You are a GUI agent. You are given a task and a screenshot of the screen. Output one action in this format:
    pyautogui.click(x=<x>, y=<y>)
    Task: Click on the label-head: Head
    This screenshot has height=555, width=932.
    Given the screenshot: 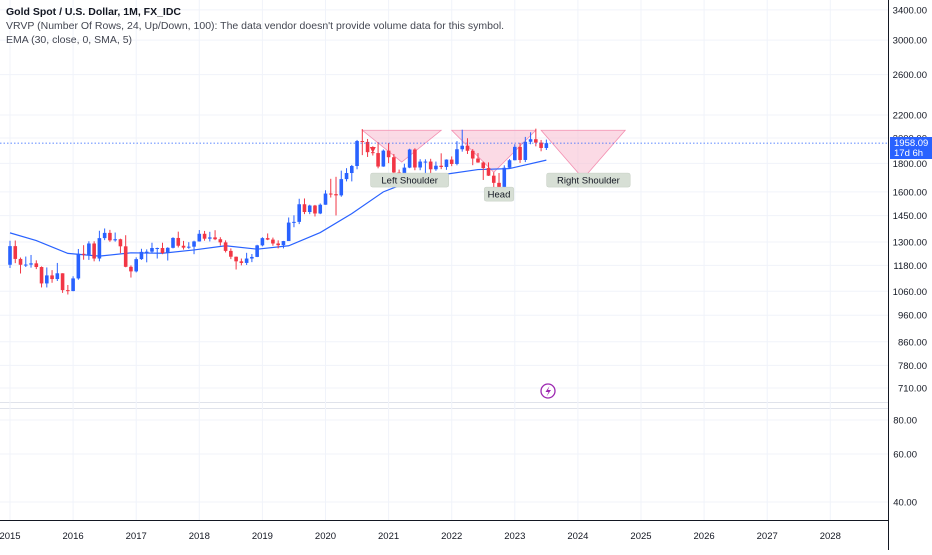 What is the action you would take?
    pyautogui.click(x=499, y=194)
    